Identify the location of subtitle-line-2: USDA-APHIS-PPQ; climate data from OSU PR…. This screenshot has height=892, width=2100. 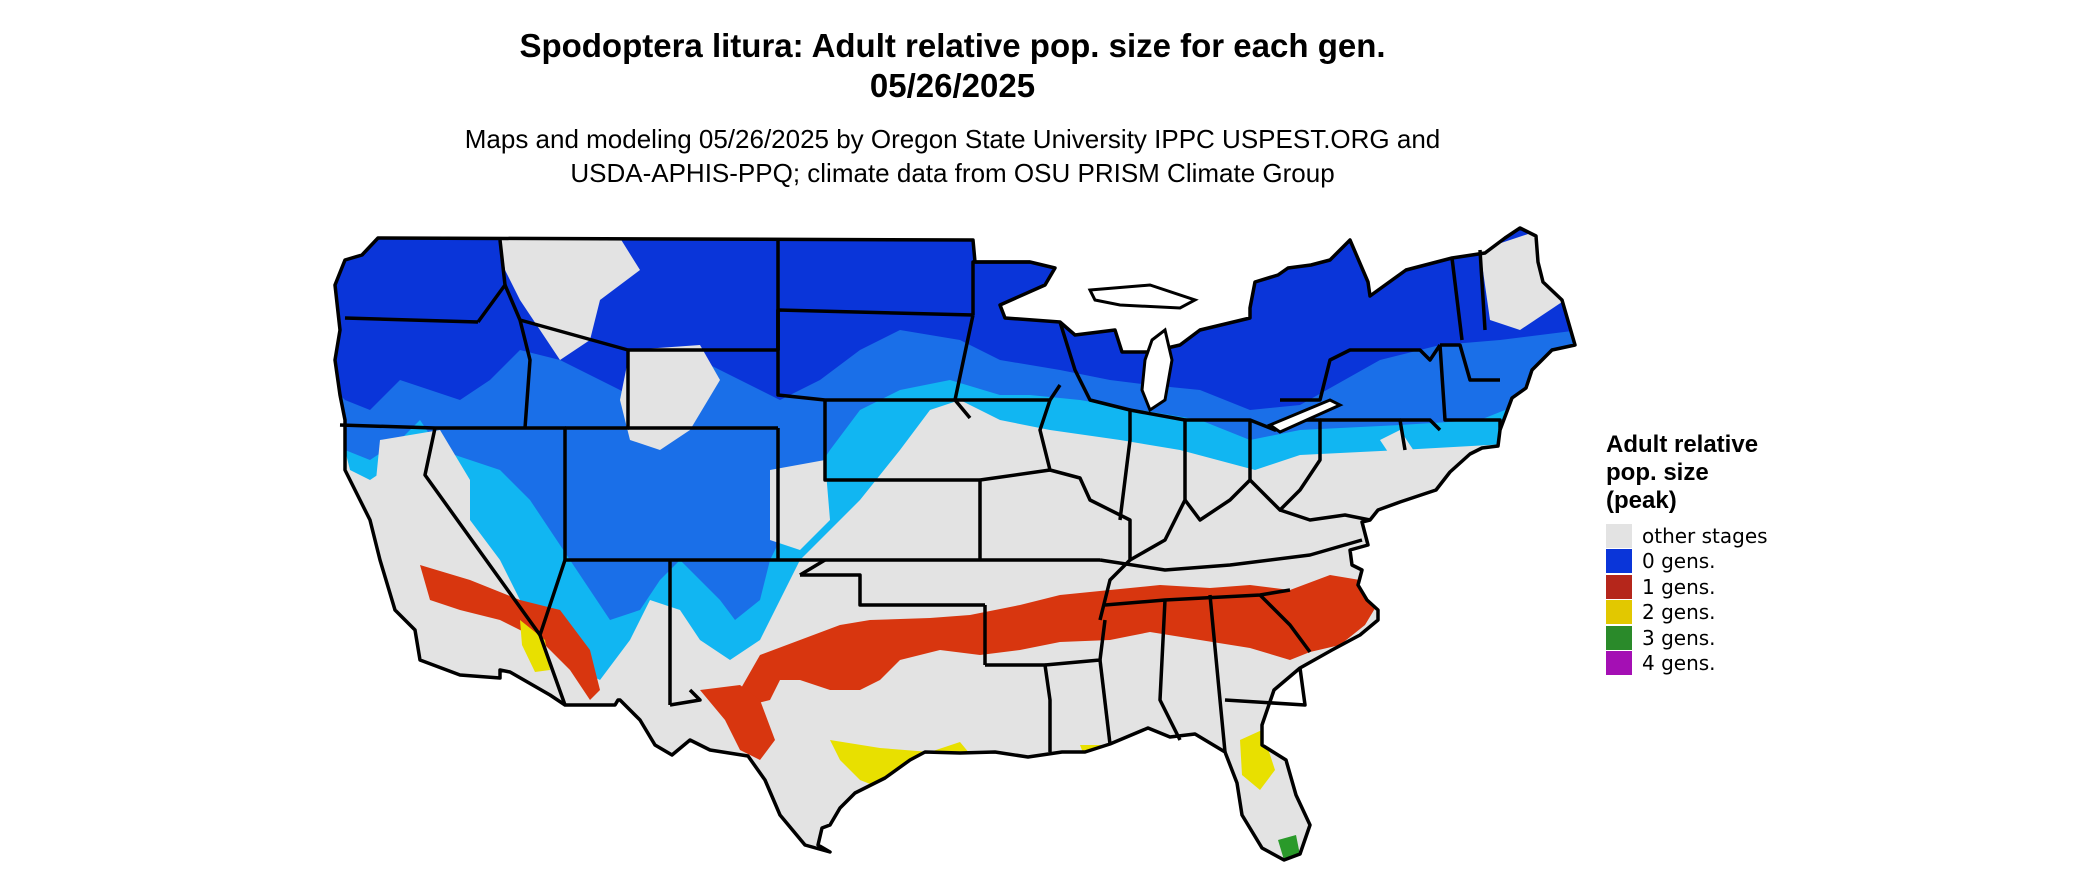
(952, 173).